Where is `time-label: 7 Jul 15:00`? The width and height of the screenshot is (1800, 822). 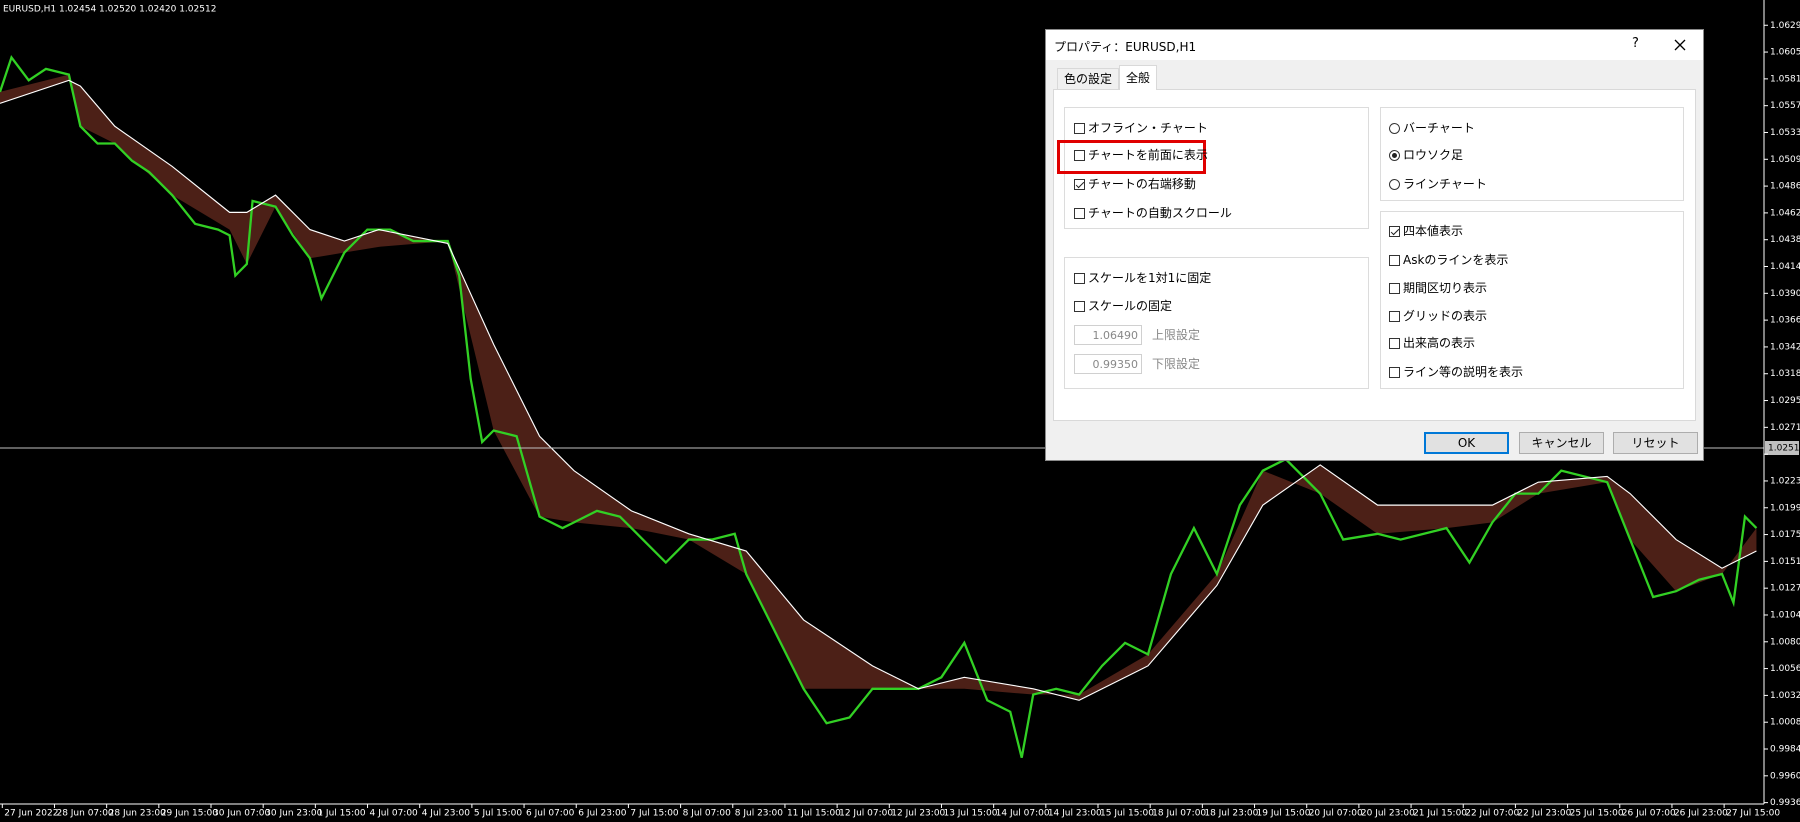 time-label: 7 Jul 15:00 is located at coordinates (654, 814).